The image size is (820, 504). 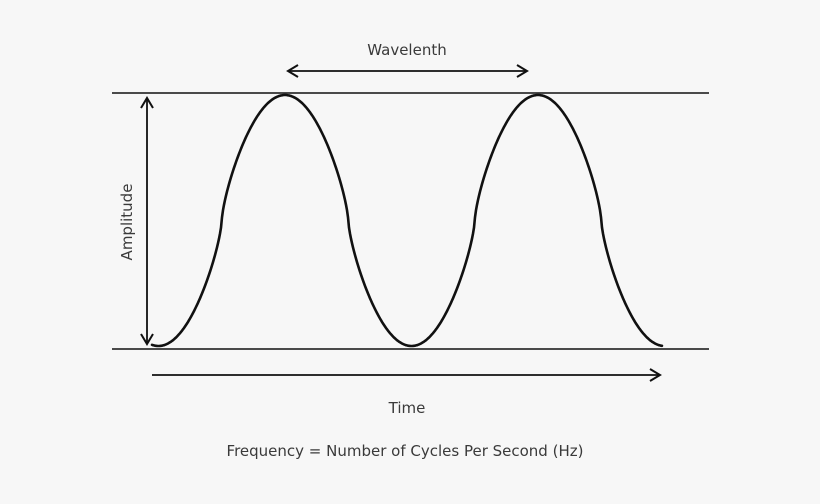 What do you see at coordinates (407, 408) in the screenshot?
I see `time-label: Time` at bounding box center [407, 408].